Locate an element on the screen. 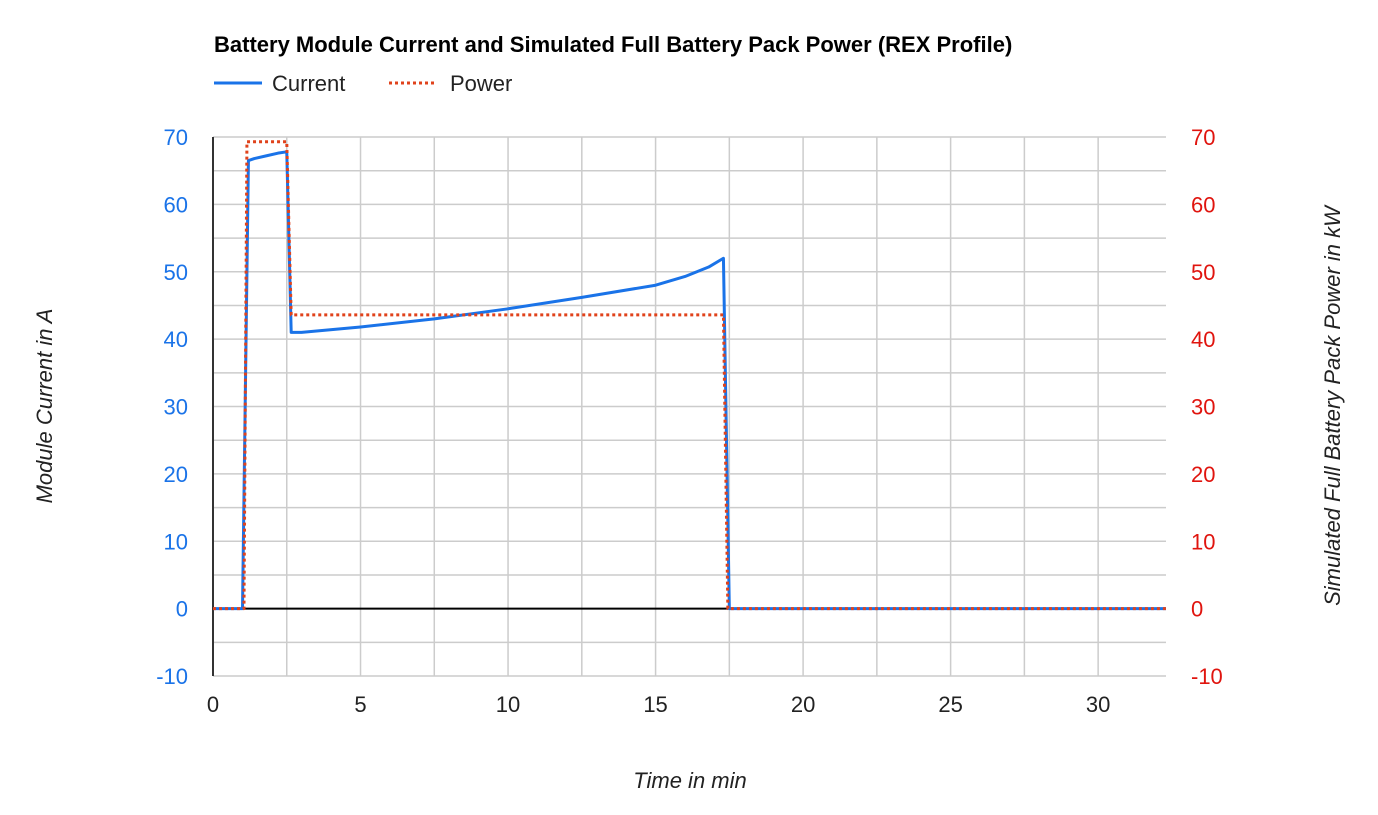 The height and width of the screenshot is (815, 1378). legend-label-power: Power is located at coordinates (481, 83).